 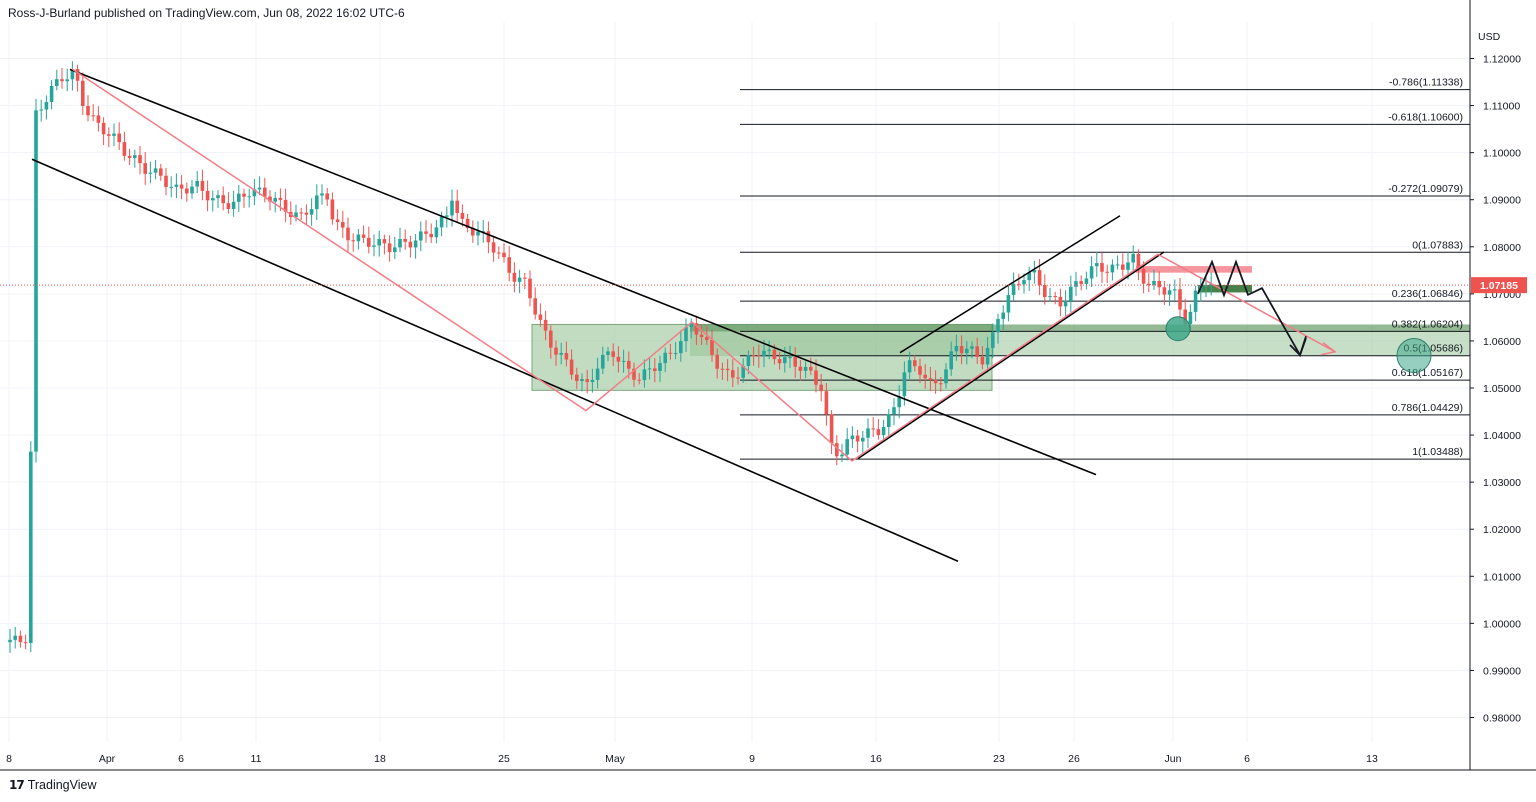 What do you see at coordinates (17, 785) in the screenshot?
I see `tradingview-logo-icon: 17` at bounding box center [17, 785].